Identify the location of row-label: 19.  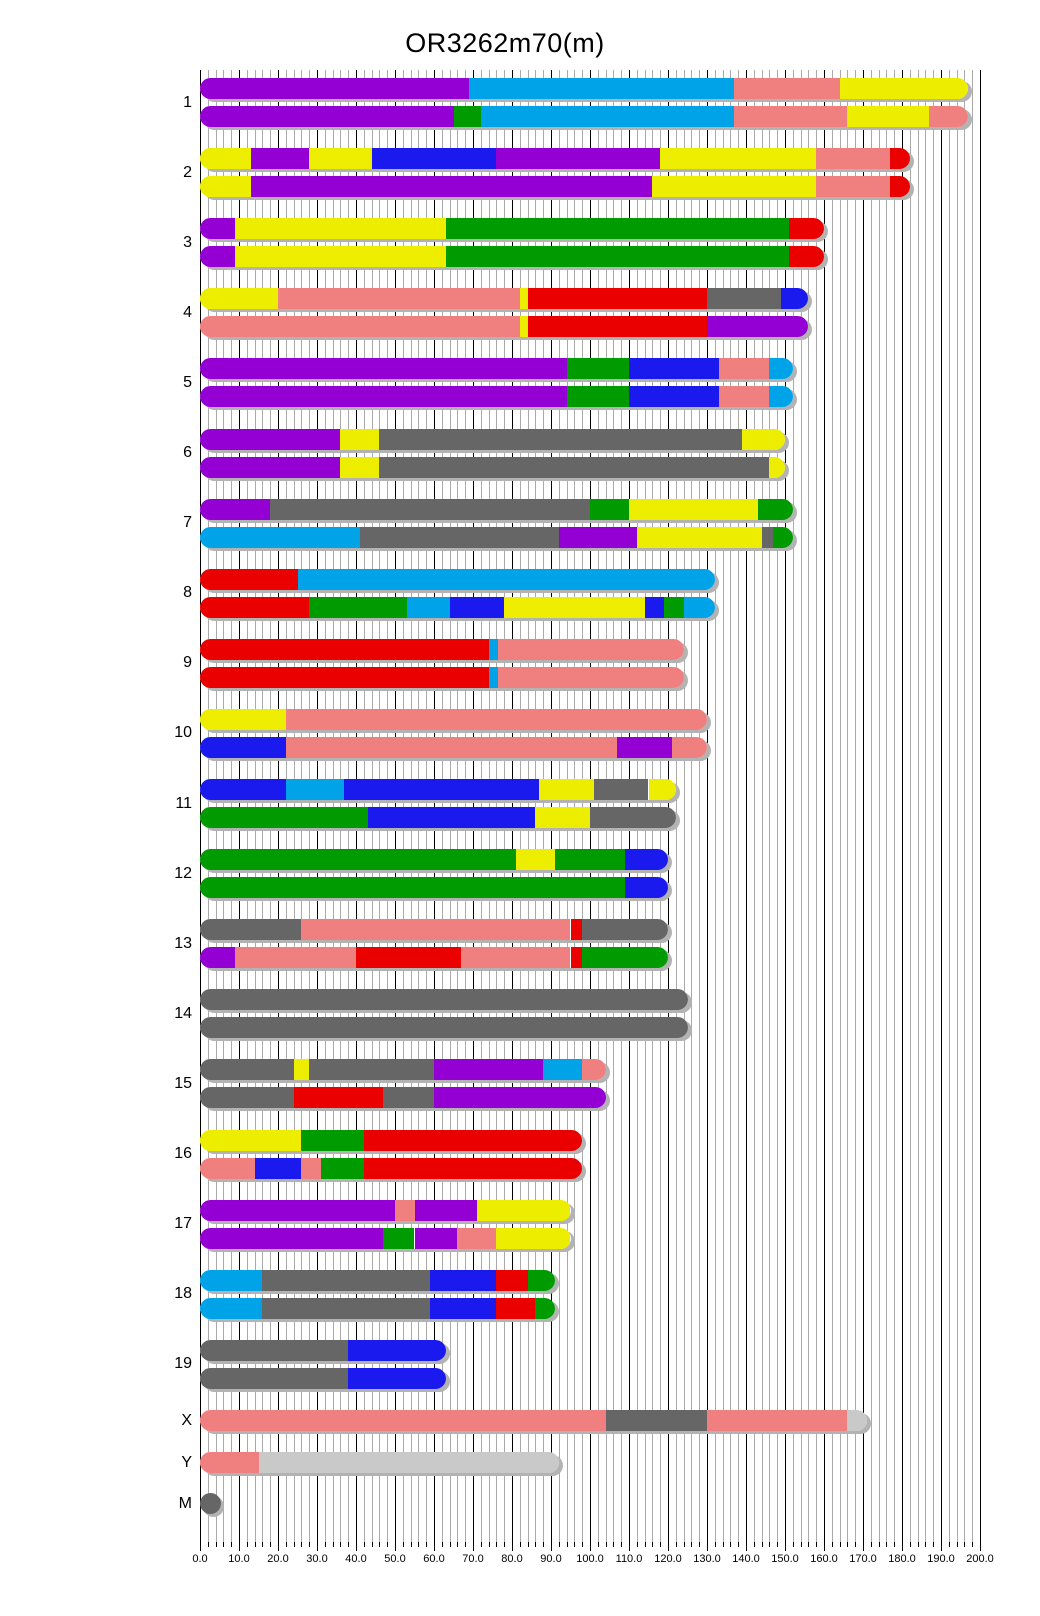
(183, 1364).